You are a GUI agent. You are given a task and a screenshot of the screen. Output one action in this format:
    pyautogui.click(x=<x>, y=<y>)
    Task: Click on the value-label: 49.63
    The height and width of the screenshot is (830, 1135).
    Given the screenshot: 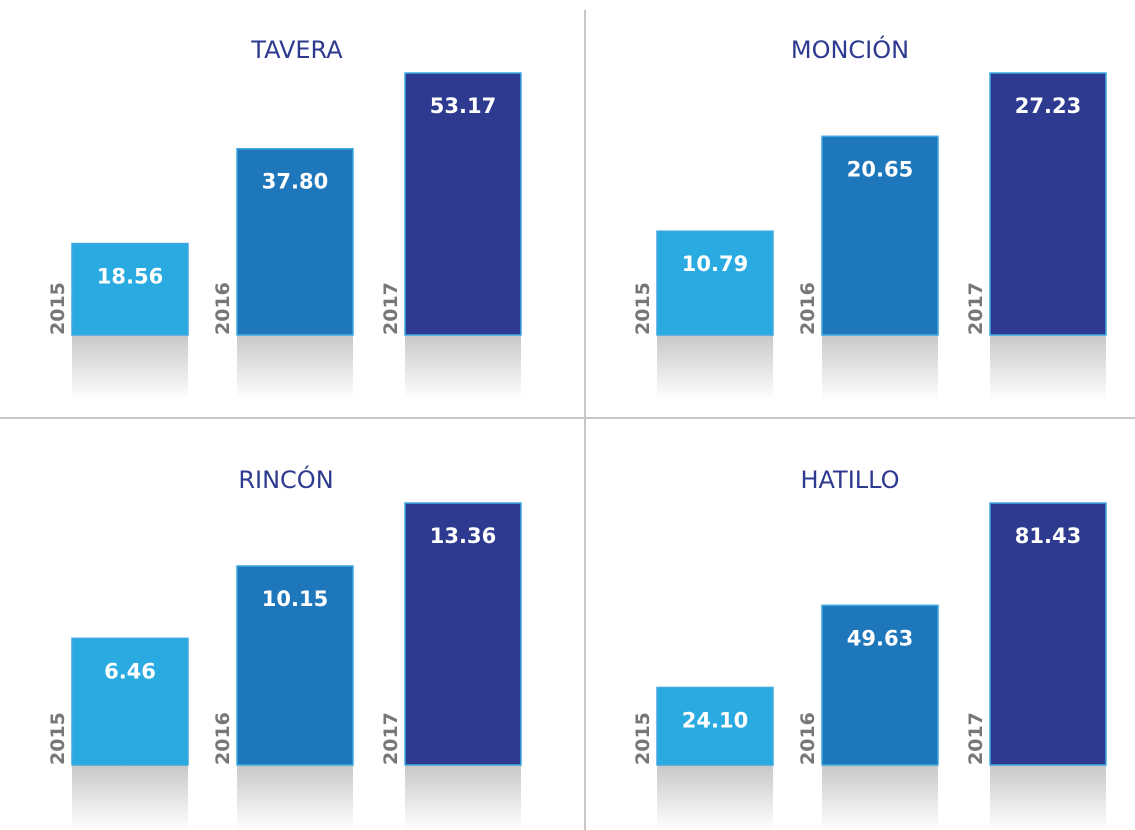 What is the action you would take?
    pyautogui.click(x=880, y=638)
    